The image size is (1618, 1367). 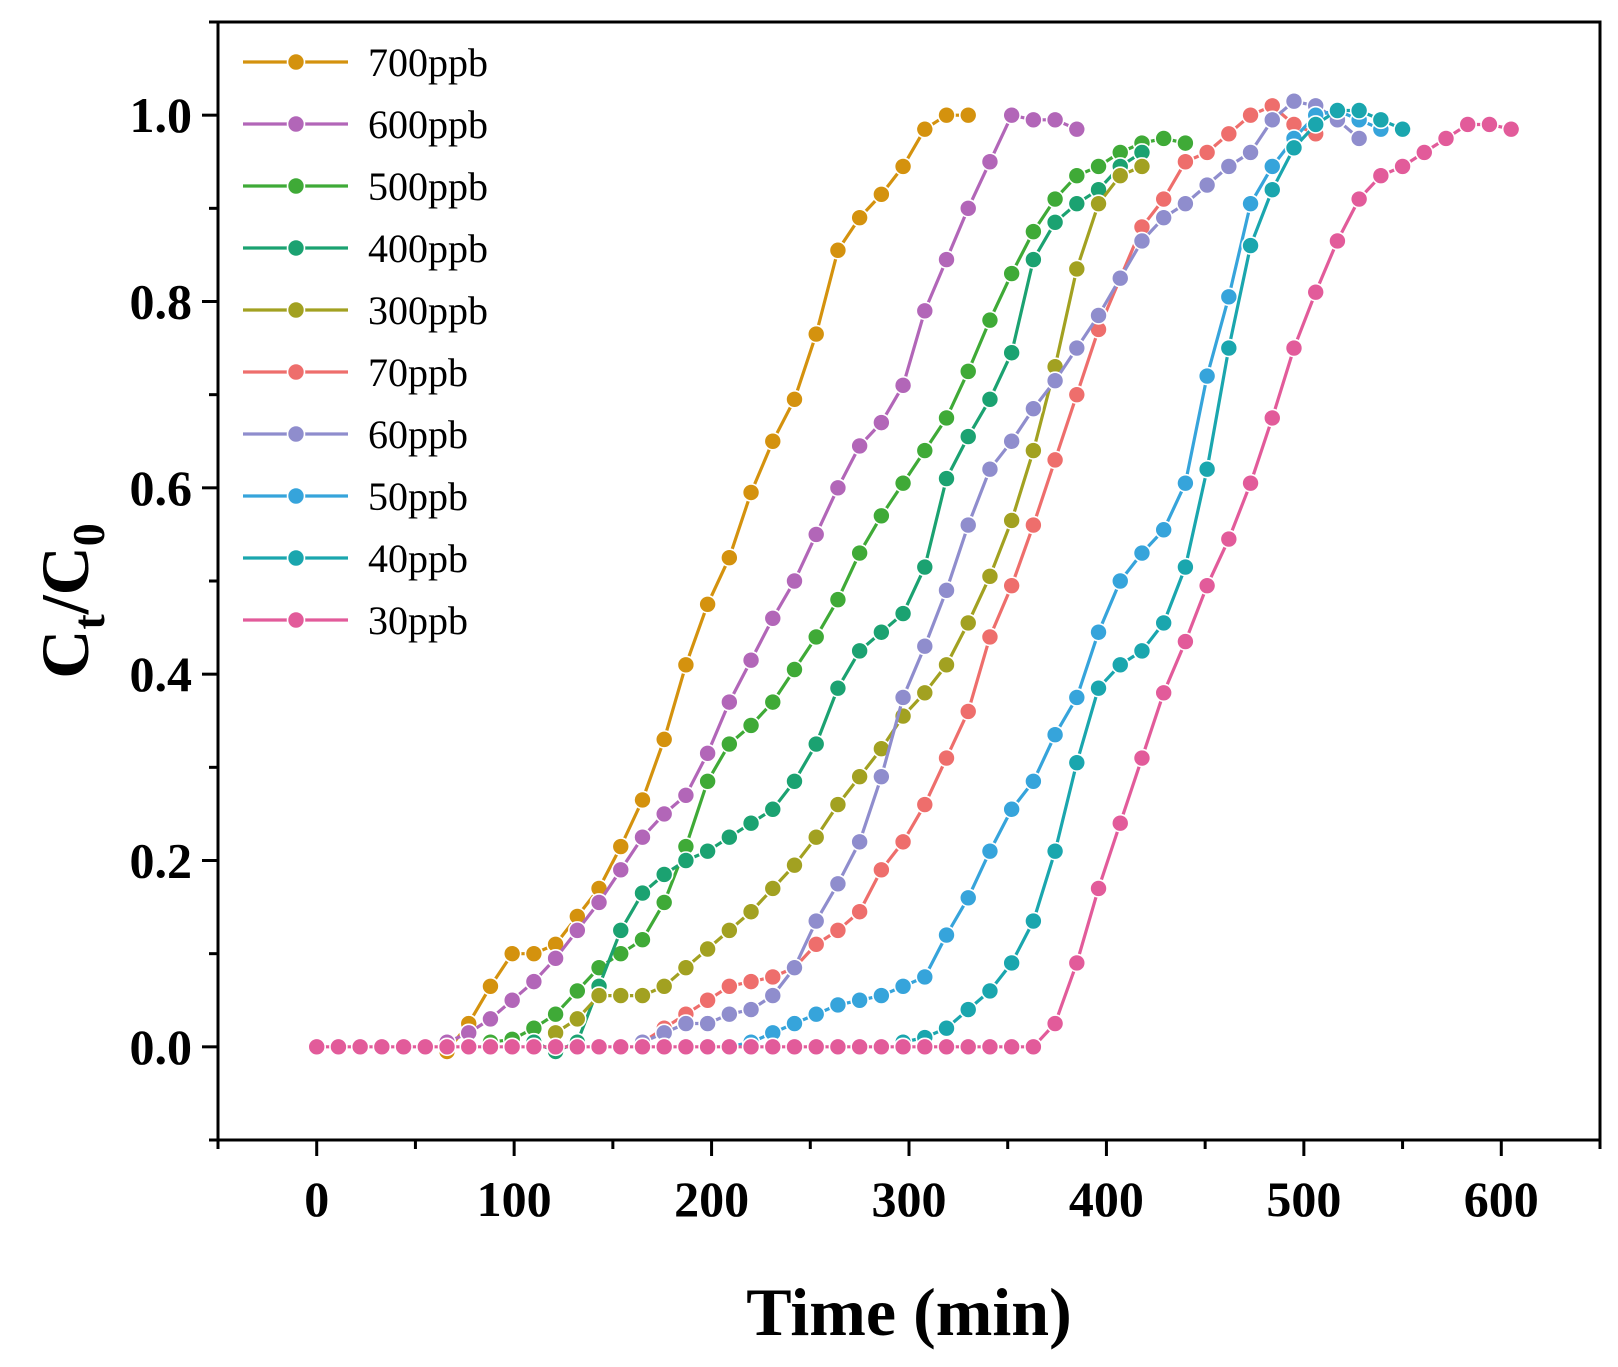 I want to click on x-tick-label: 300, so click(x=909, y=1199).